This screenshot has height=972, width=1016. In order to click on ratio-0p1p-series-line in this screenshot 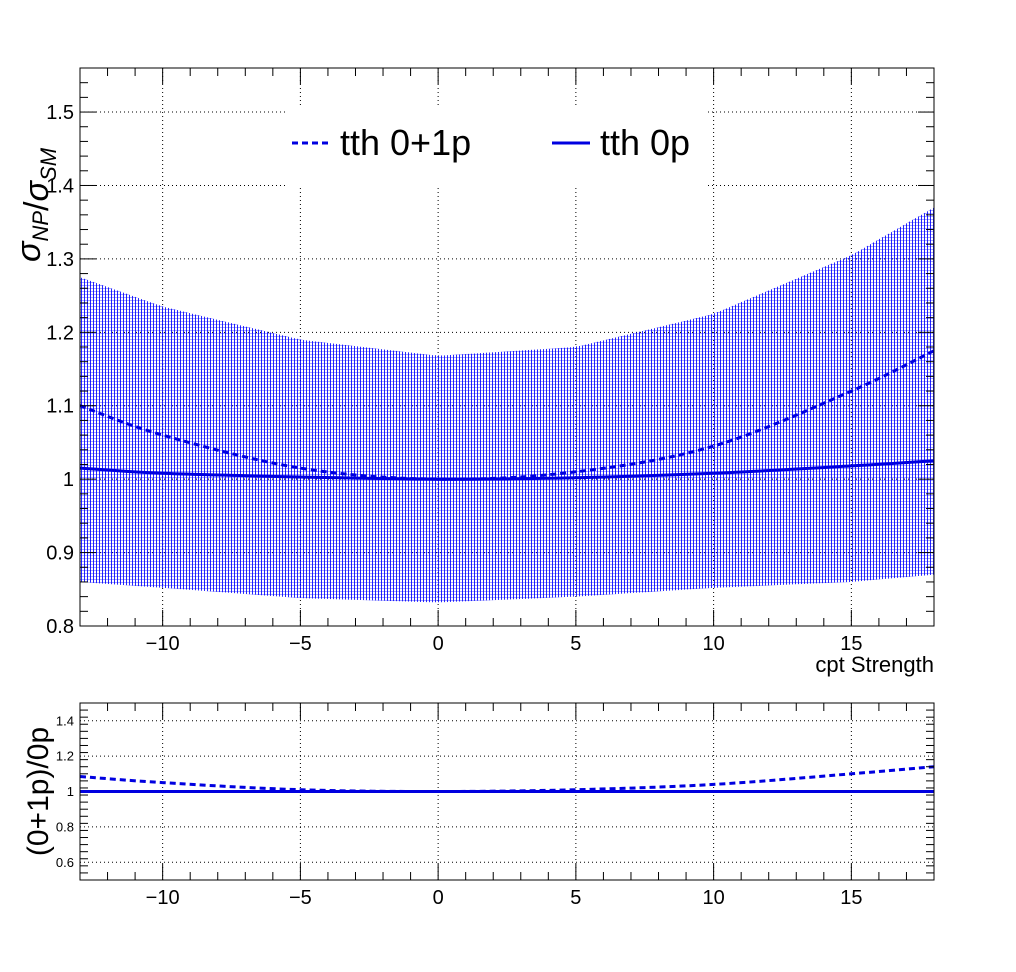, I will do `click(507, 779)`.